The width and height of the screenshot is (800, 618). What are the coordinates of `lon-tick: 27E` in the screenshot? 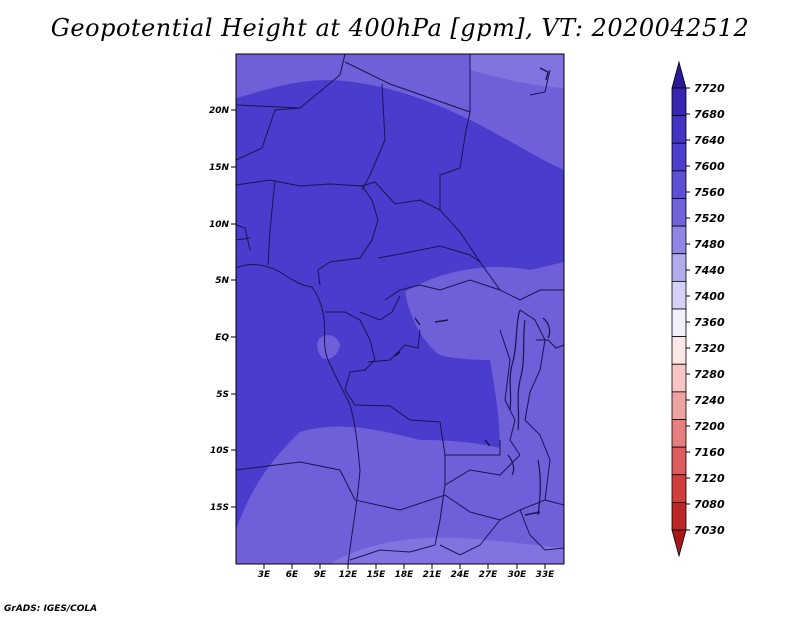 It's located at (489, 572).